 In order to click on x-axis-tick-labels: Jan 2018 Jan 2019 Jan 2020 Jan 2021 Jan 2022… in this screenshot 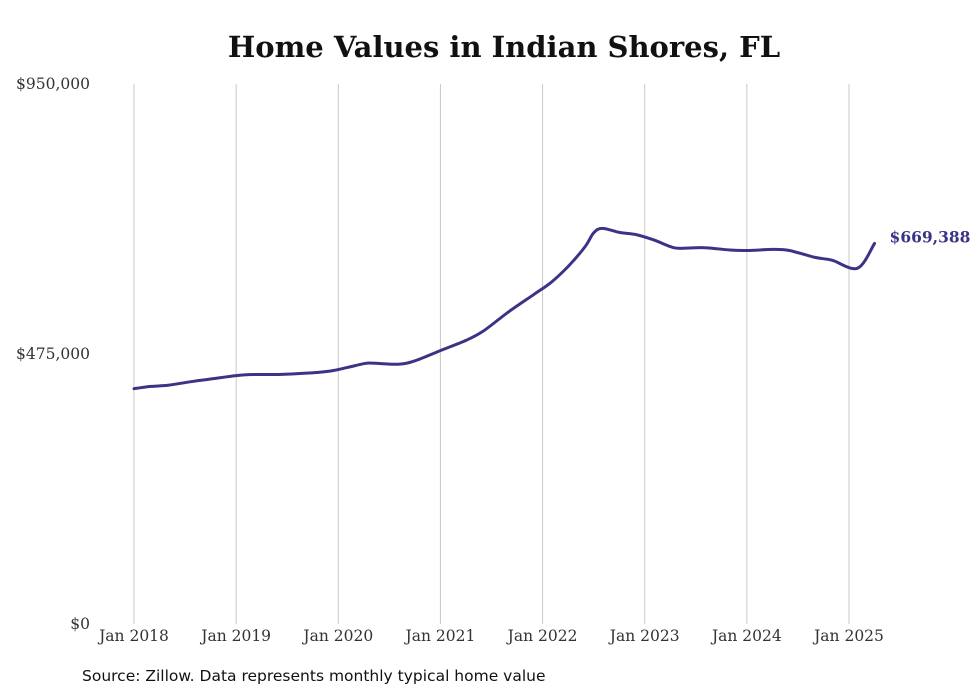, I will do `click(490, 636)`.